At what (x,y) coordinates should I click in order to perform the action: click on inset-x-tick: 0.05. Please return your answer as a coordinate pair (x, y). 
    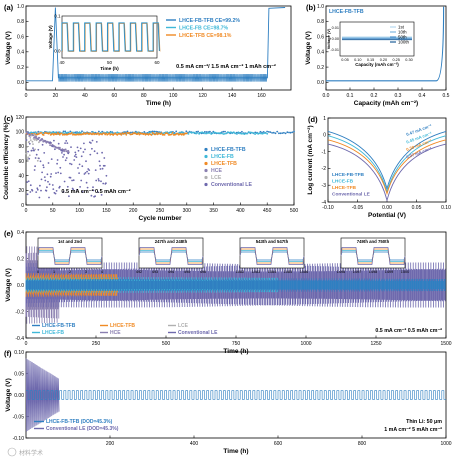
    Looking at the image, I should click on (344, 60).